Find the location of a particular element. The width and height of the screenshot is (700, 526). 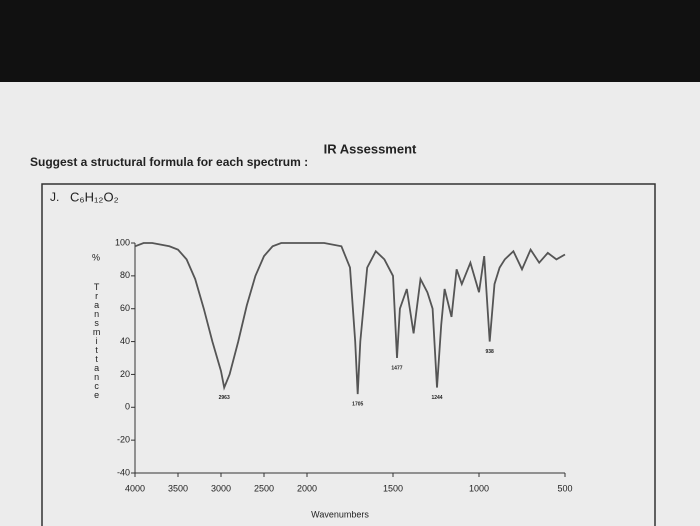

x-tick-label: 3500 is located at coordinates (178, 488).